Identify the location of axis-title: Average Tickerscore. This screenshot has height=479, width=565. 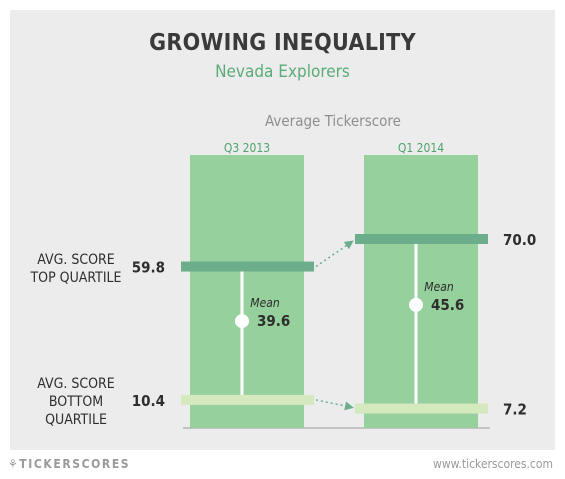
(333, 121).